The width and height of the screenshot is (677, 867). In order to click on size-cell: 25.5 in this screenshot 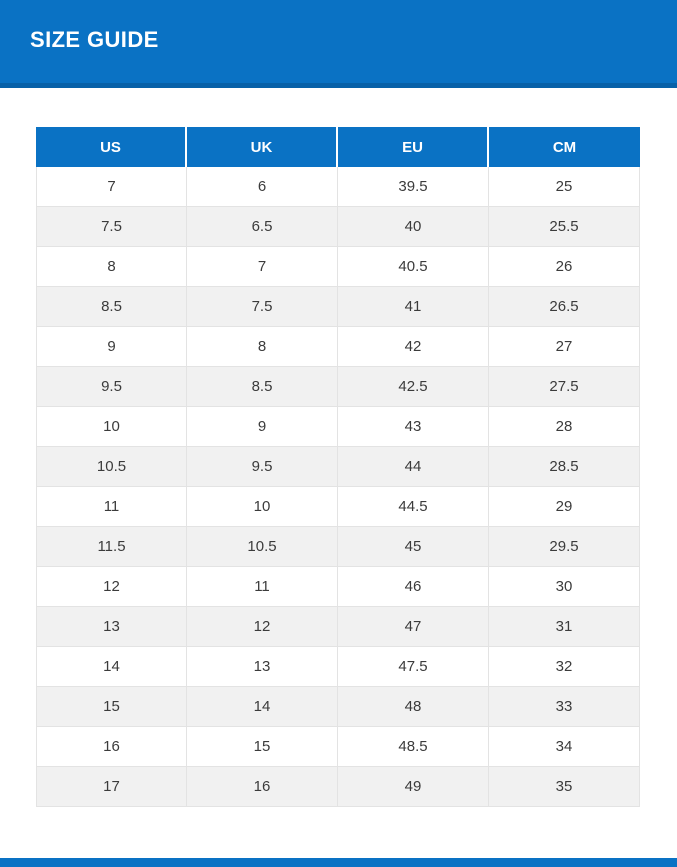, I will do `click(564, 227)`.